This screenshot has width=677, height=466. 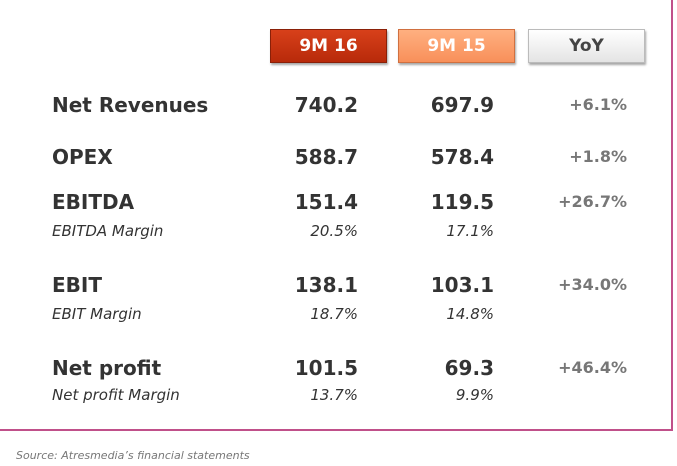 What do you see at coordinates (462, 105) in the screenshot?
I see `value-9m15: 697.9` at bounding box center [462, 105].